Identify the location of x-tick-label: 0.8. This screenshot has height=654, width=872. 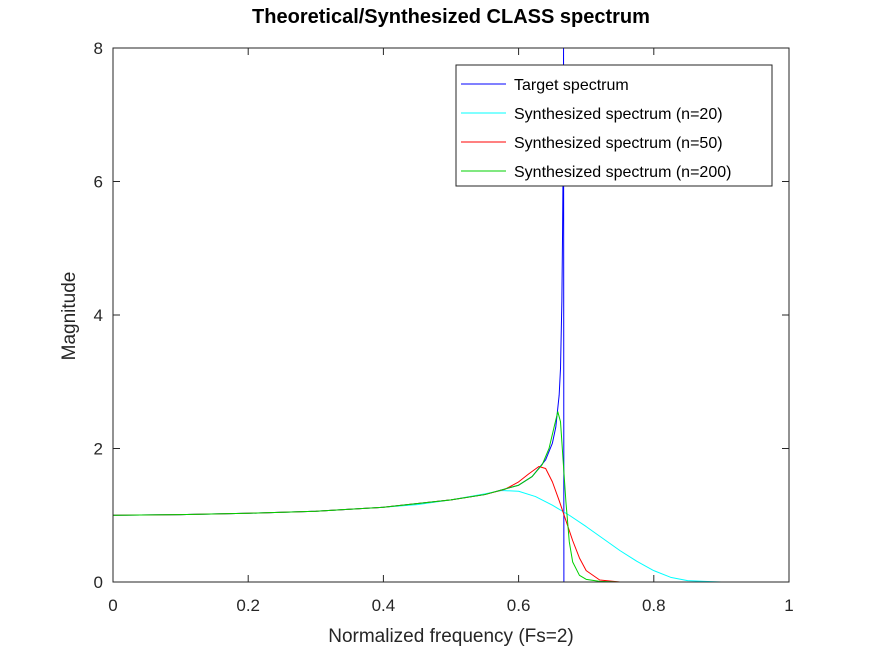
(654, 605).